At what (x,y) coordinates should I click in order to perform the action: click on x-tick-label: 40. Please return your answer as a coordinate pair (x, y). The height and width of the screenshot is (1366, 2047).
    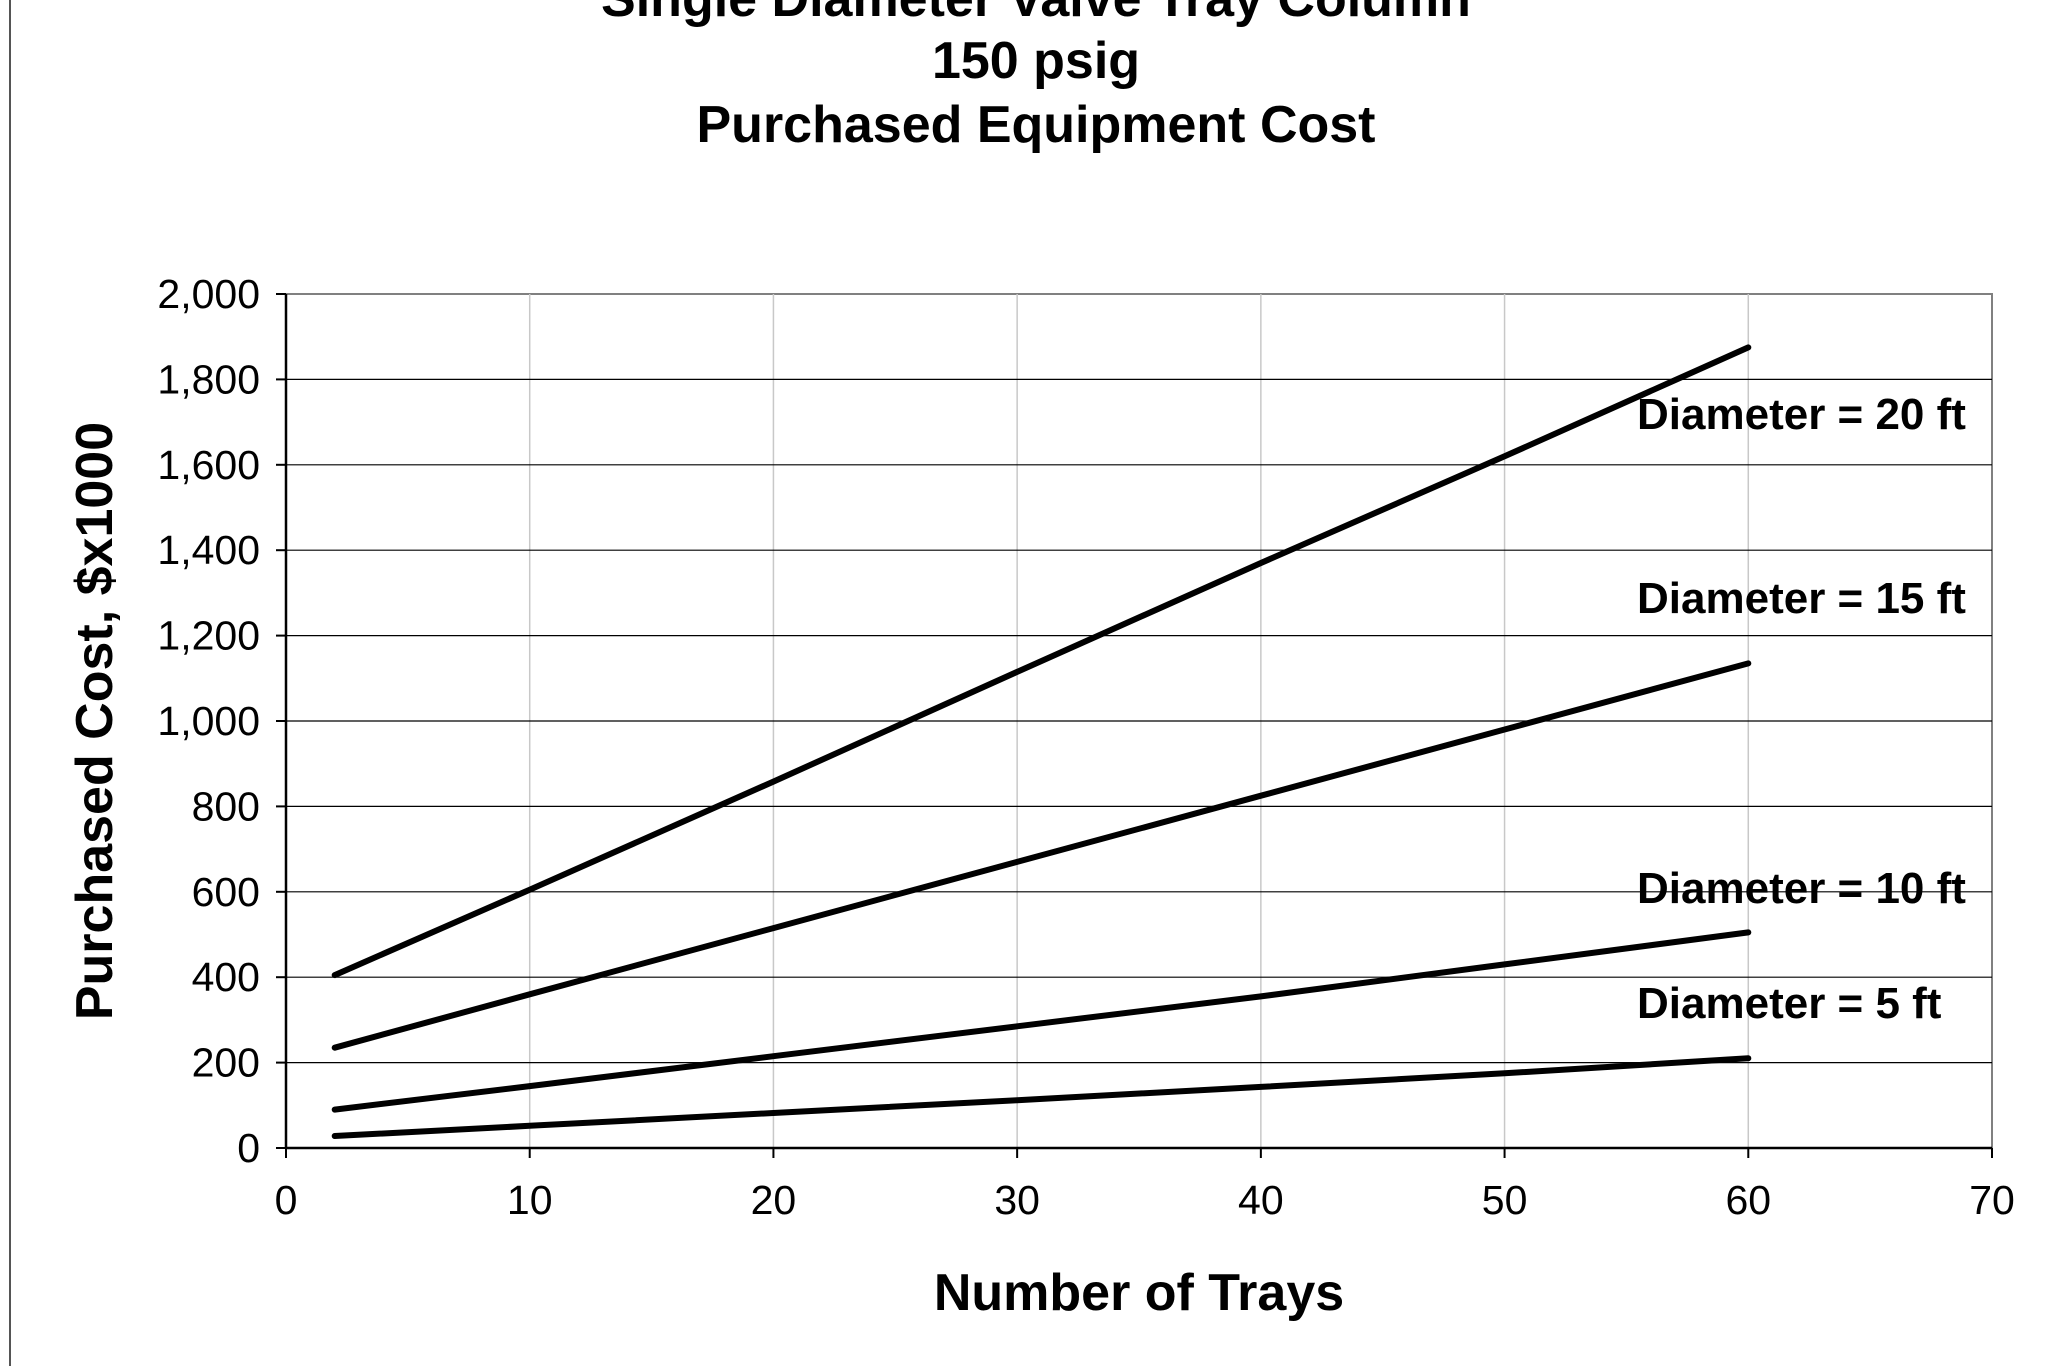
    Looking at the image, I should click on (1261, 1200).